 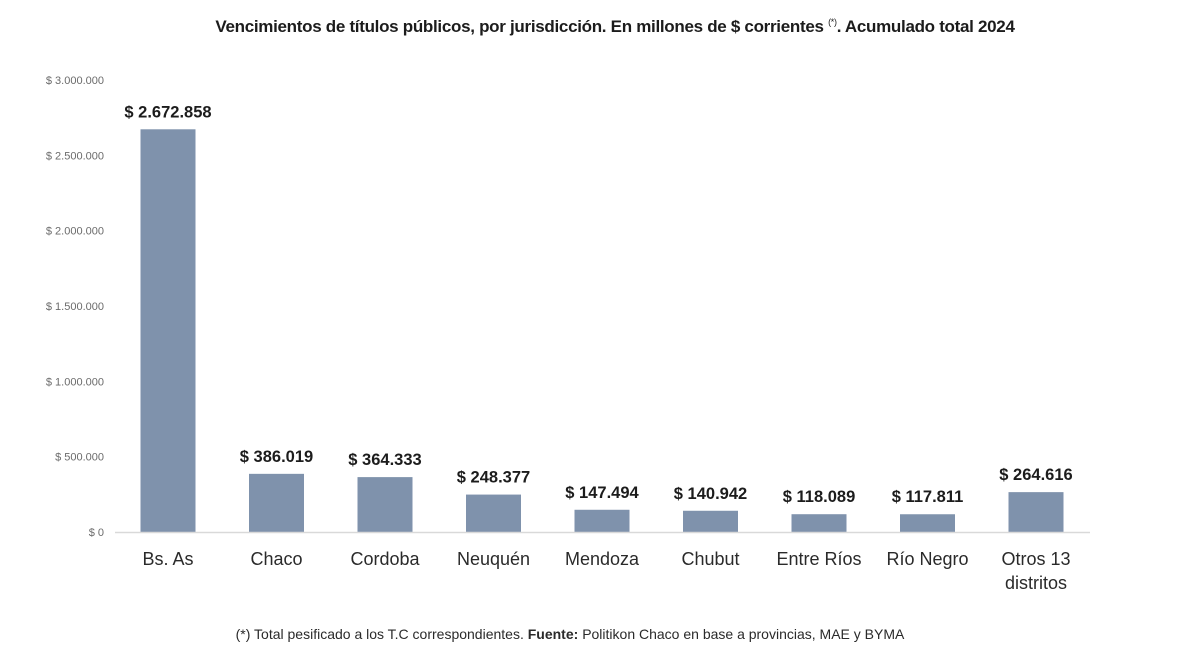 I want to click on x-tick-label: Entre Ríos, so click(x=818, y=559).